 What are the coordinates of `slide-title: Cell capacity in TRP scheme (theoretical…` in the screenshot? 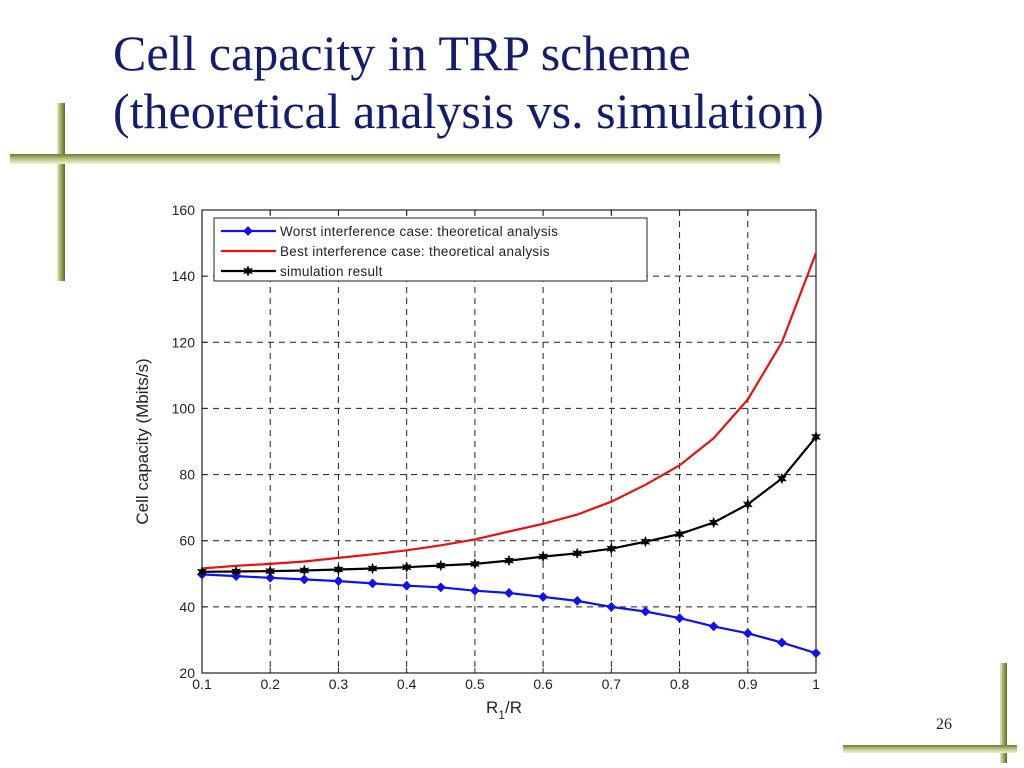 It's located at (563, 82).